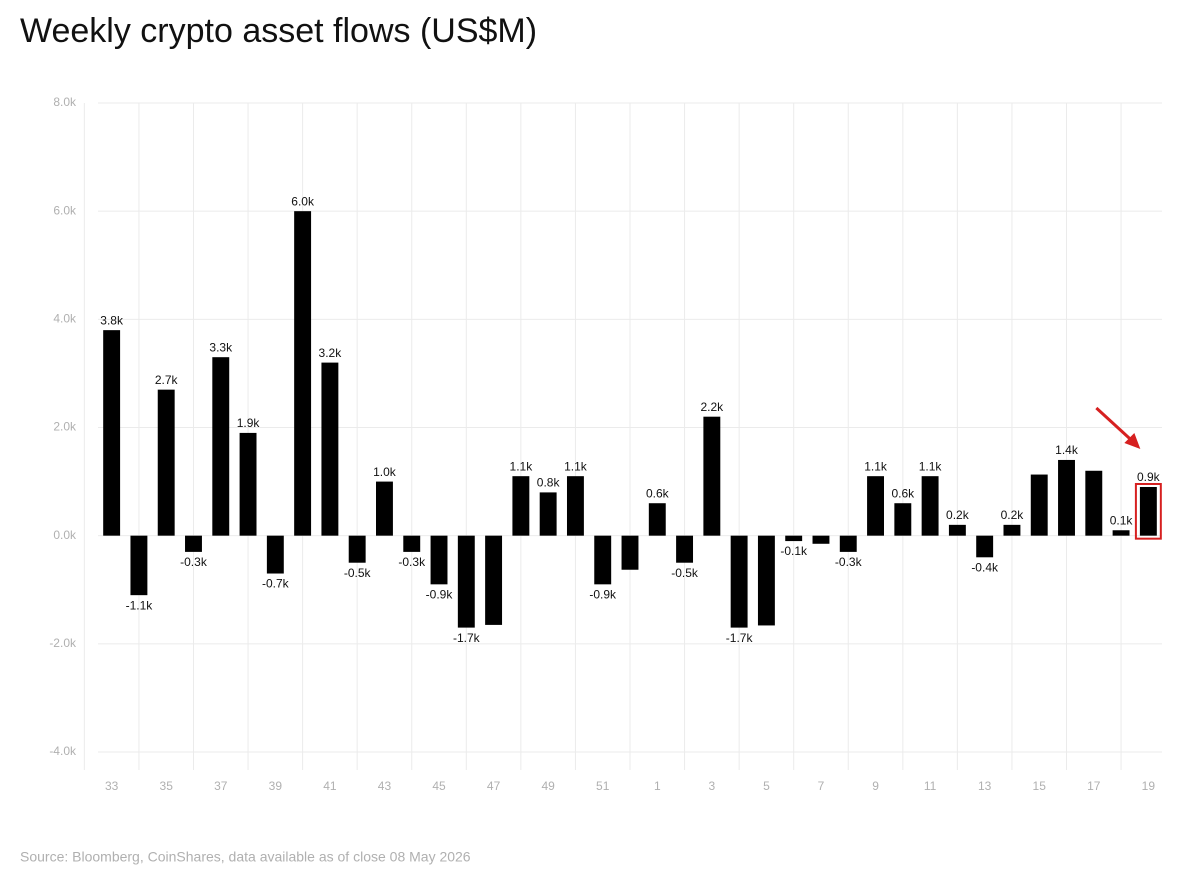  What do you see at coordinates (1122, 520) in the screenshot?
I see `value-label: 0.1k` at bounding box center [1122, 520].